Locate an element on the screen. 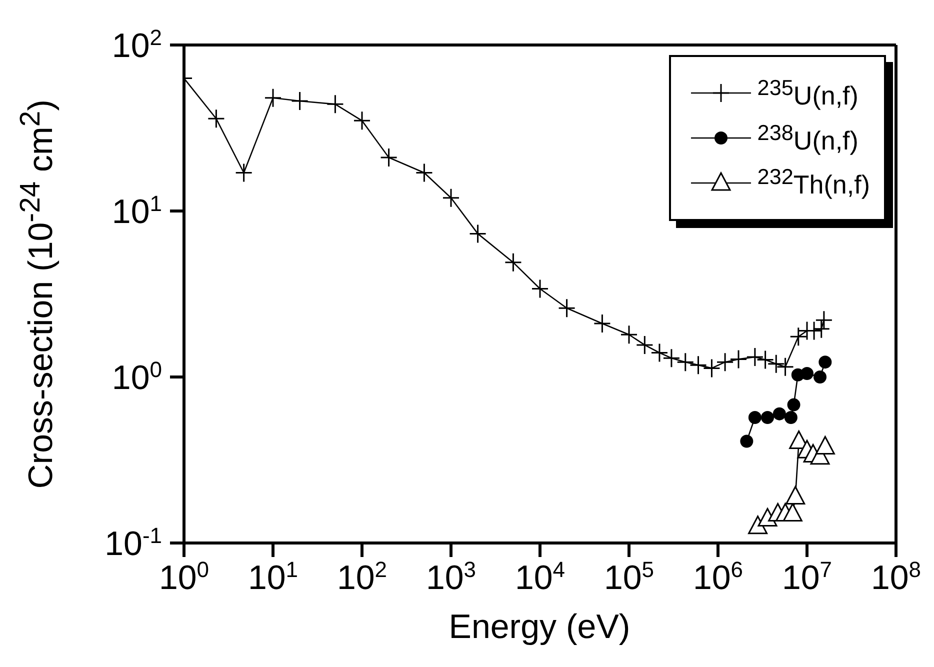 The height and width of the screenshot is (667, 934). y-tick-label: 10$^{1}$ is located at coordinates (137, 210).